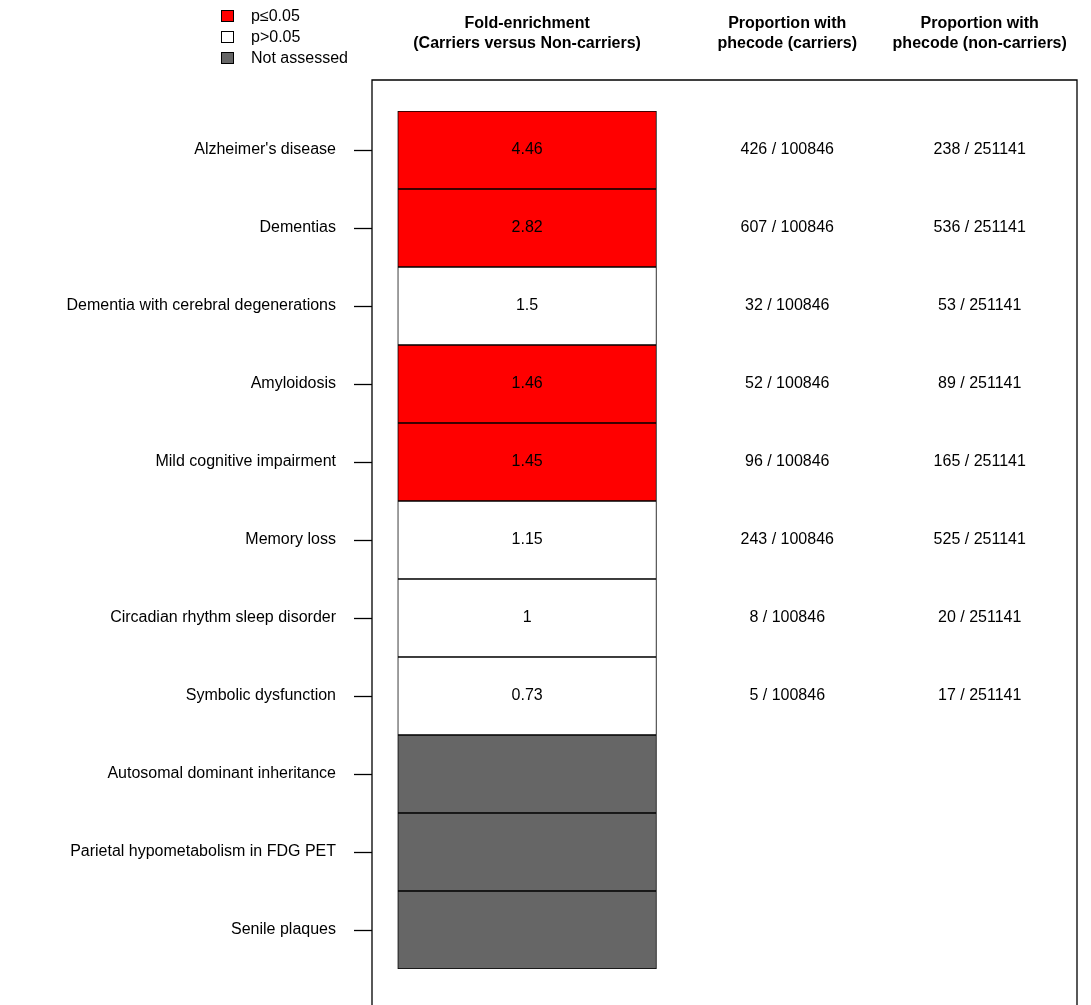 Image resolution: width=1091 pixels, height=1005 pixels. Describe the element at coordinates (979, 149) in the screenshot. I see `text: 238 / 251141` at that location.